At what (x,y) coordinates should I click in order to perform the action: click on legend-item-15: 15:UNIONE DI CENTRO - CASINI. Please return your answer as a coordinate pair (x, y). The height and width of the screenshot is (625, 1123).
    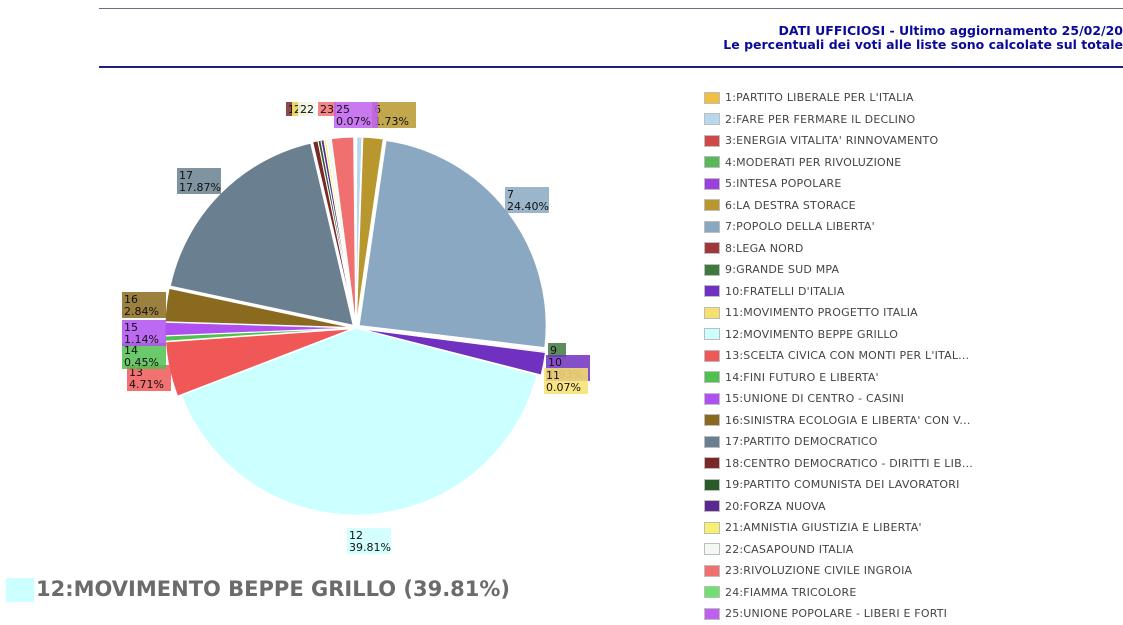
    Looking at the image, I should click on (838, 399).